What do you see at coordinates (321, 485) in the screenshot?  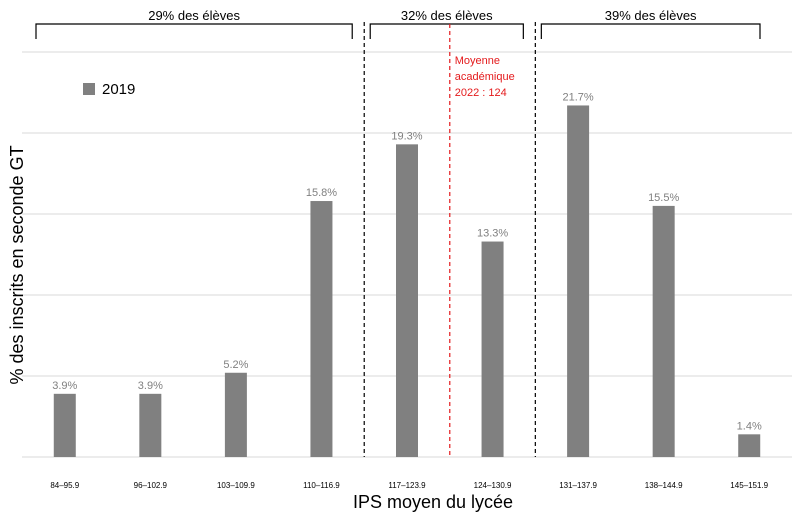 I see `x-tick-label: 110–116.9` at bounding box center [321, 485].